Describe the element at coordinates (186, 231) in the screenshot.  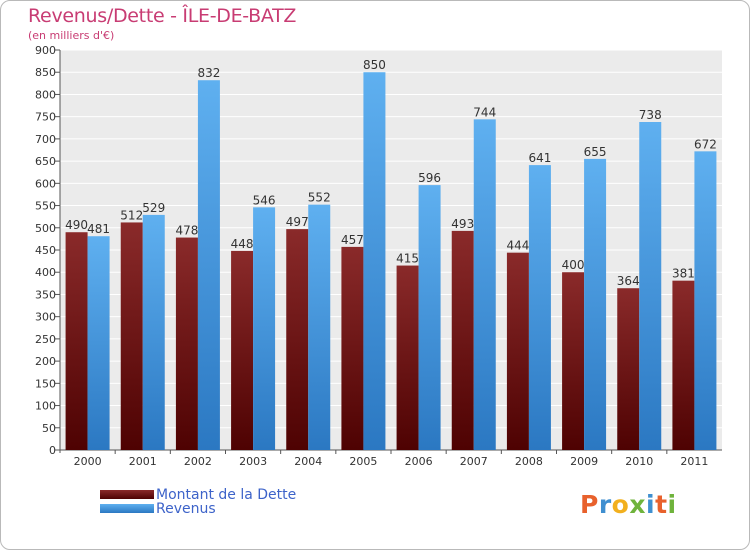
I see `data-label: 478` at that location.